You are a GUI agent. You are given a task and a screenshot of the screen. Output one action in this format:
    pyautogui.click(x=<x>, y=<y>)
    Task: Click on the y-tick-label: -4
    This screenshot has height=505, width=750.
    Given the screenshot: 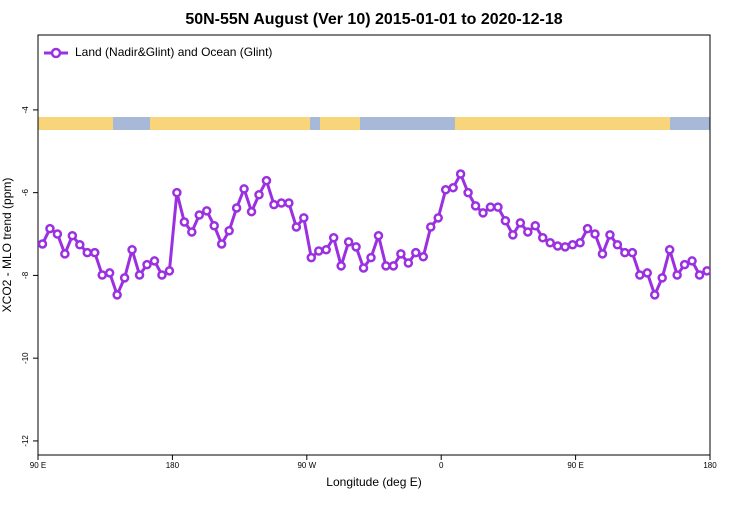 What is the action you would take?
    pyautogui.click(x=25, y=110)
    